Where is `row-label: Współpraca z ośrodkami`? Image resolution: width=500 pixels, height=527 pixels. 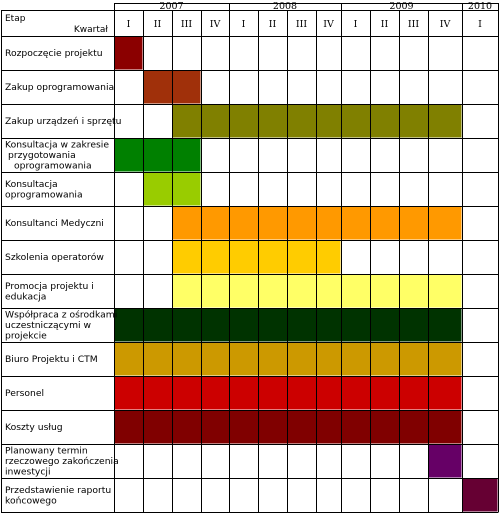
row-label: Współpraca z ośrodkami is located at coordinates (61, 315).